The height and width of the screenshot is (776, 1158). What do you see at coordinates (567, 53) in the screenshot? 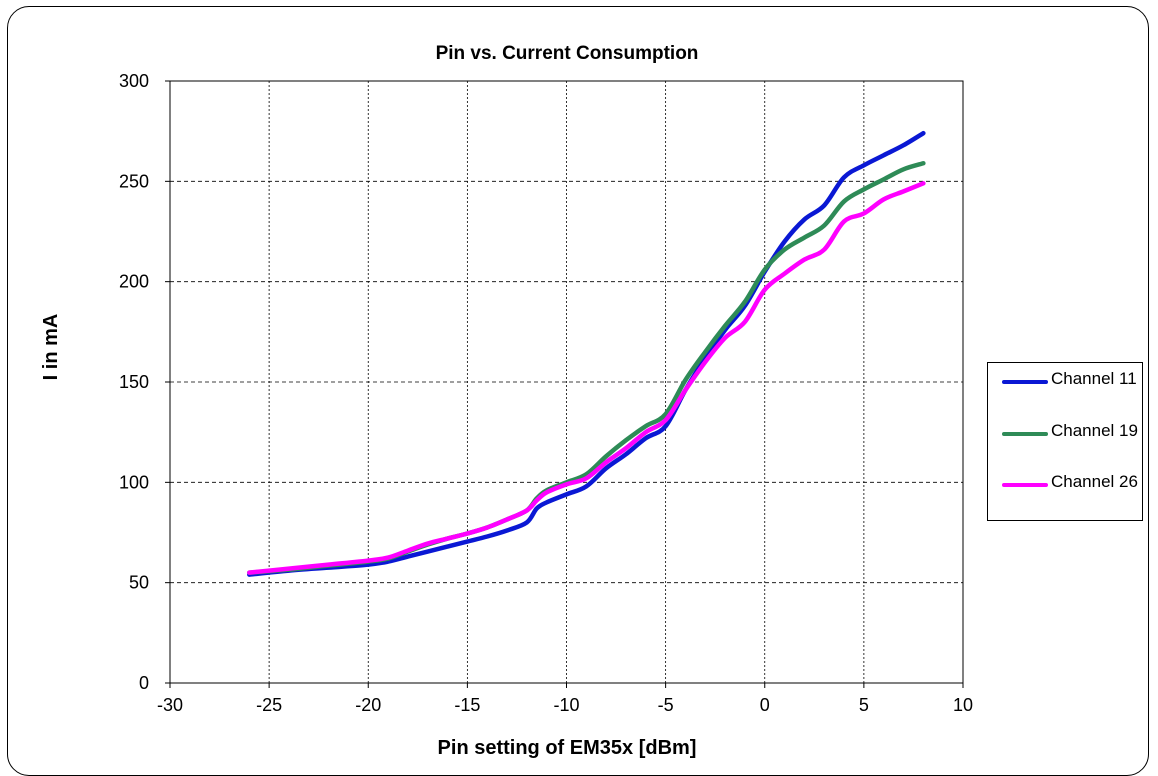
I see `chart-title: Pin vs. Current Consumption` at bounding box center [567, 53].